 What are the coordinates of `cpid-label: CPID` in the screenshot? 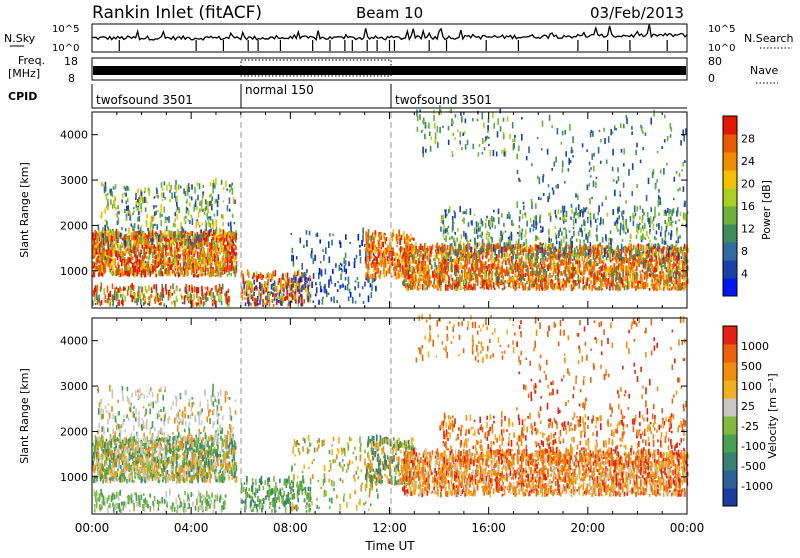 It's located at (22, 96).